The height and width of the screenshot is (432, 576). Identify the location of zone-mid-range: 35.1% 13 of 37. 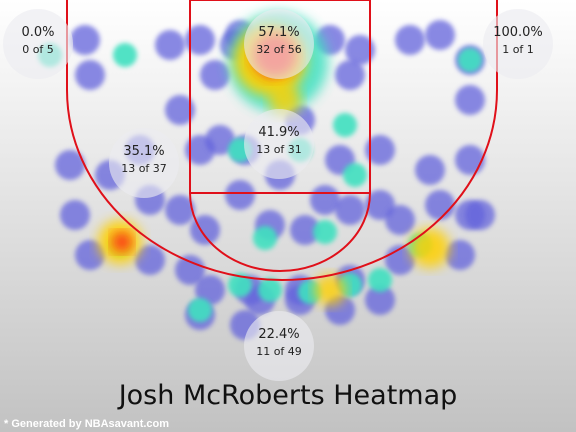
(144, 163).